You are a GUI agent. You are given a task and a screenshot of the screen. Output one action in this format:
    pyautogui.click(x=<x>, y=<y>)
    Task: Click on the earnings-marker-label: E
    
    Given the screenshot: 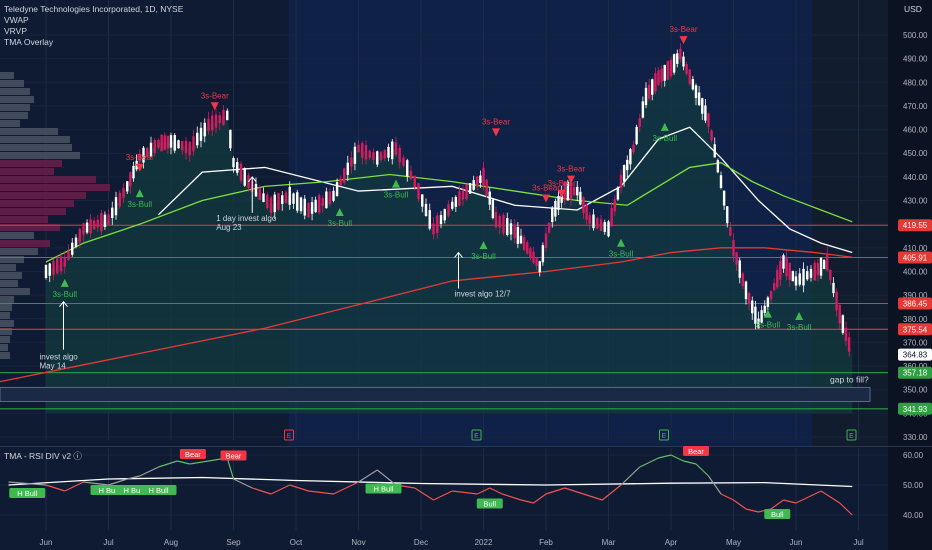 What is the action you would take?
    pyautogui.click(x=664, y=436)
    